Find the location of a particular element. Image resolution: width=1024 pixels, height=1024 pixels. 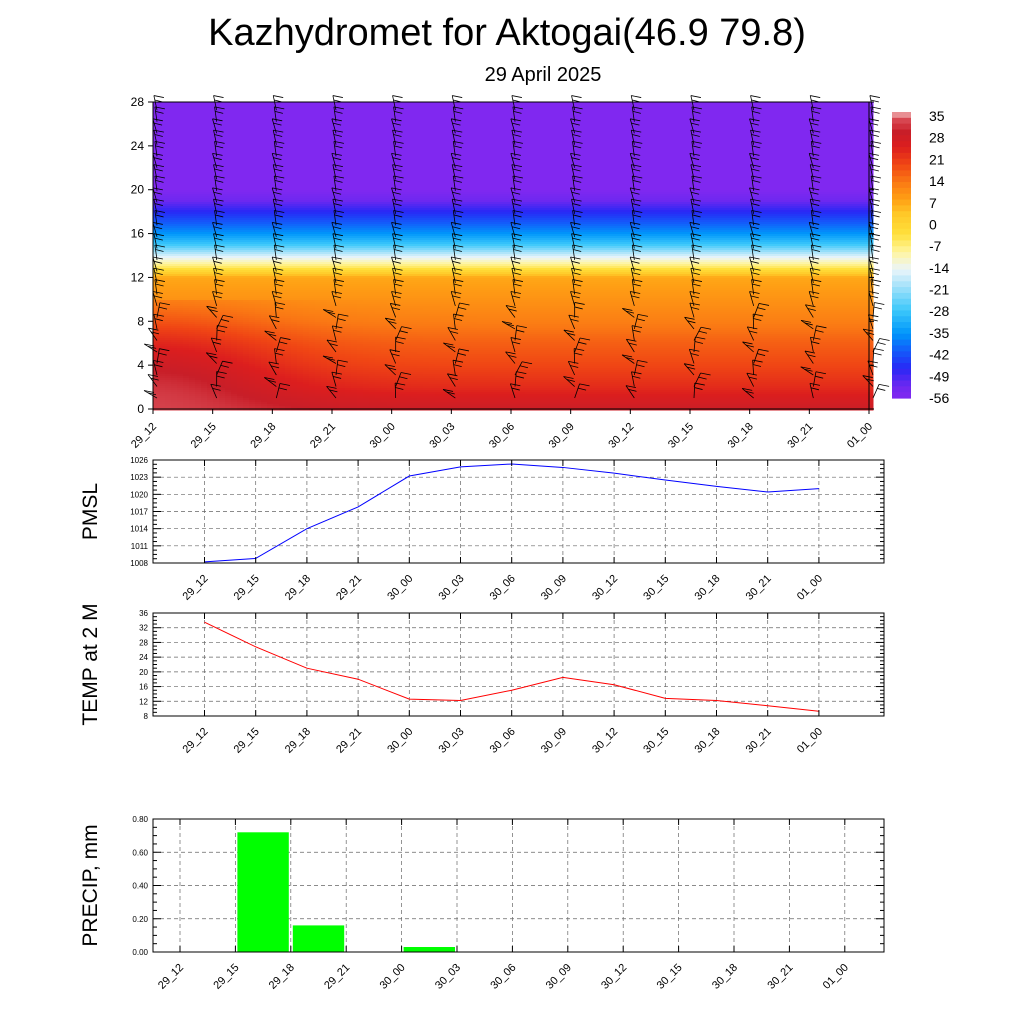

colorbar-label: -35 is located at coordinates (939, 333).